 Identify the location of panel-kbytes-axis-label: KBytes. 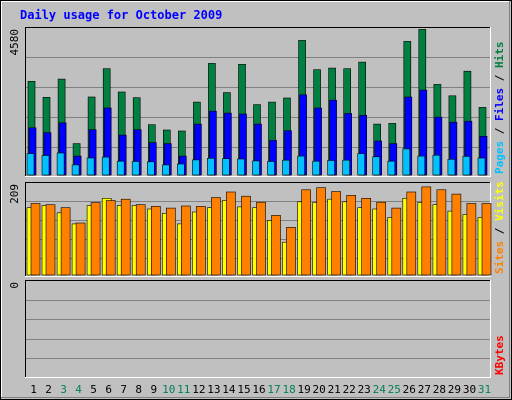
(499, 355).